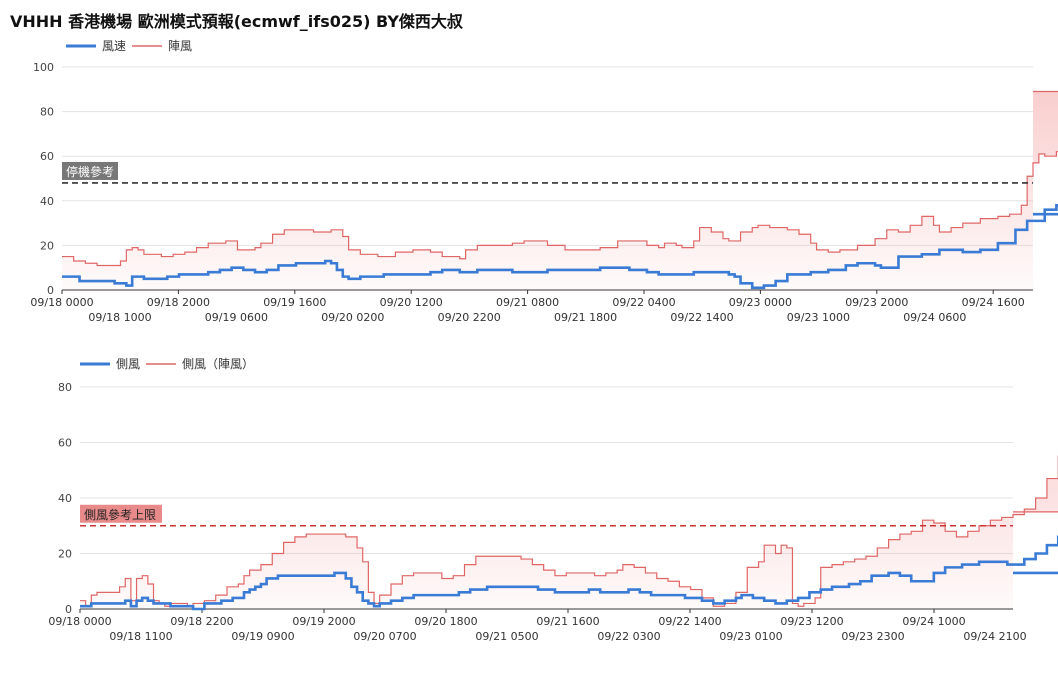  Describe the element at coordinates (43, 67) in the screenshot. I see `y-tick-label: 100` at that location.